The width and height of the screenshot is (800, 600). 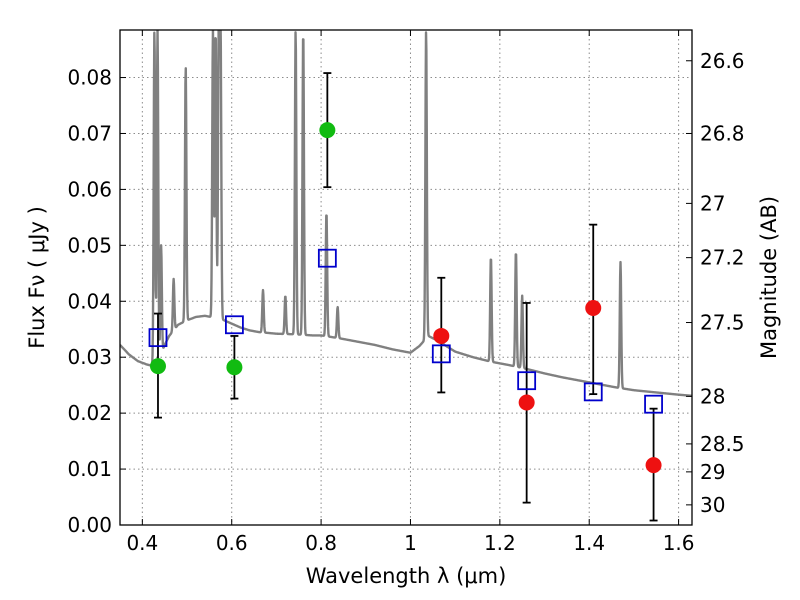 I want to click on y2-tick-label: 26.6, so click(x=722, y=61).